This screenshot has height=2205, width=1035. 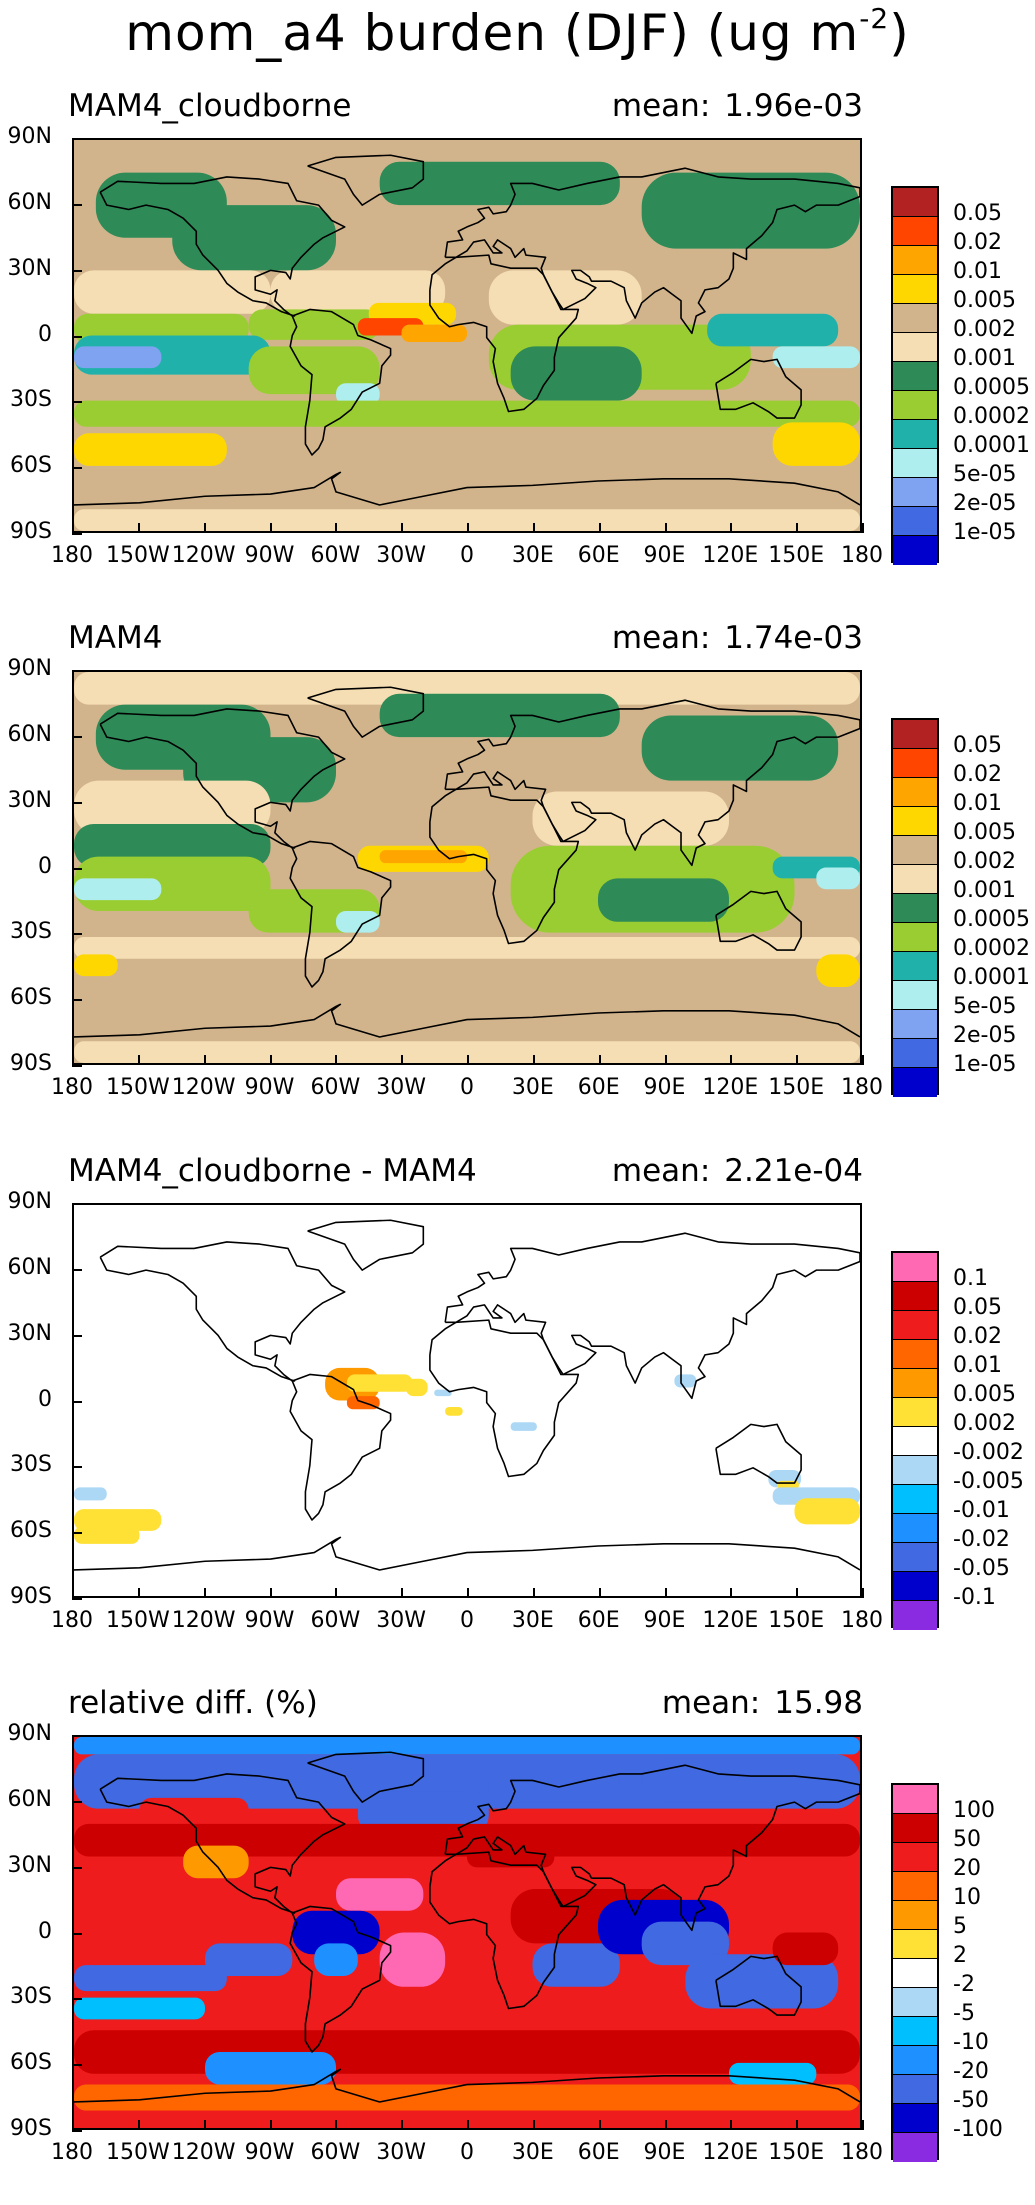 What do you see at coordinates (31, 531) in the screenshot?
I see `lat-tick-label: 90S` at bounding box center [31, 531].